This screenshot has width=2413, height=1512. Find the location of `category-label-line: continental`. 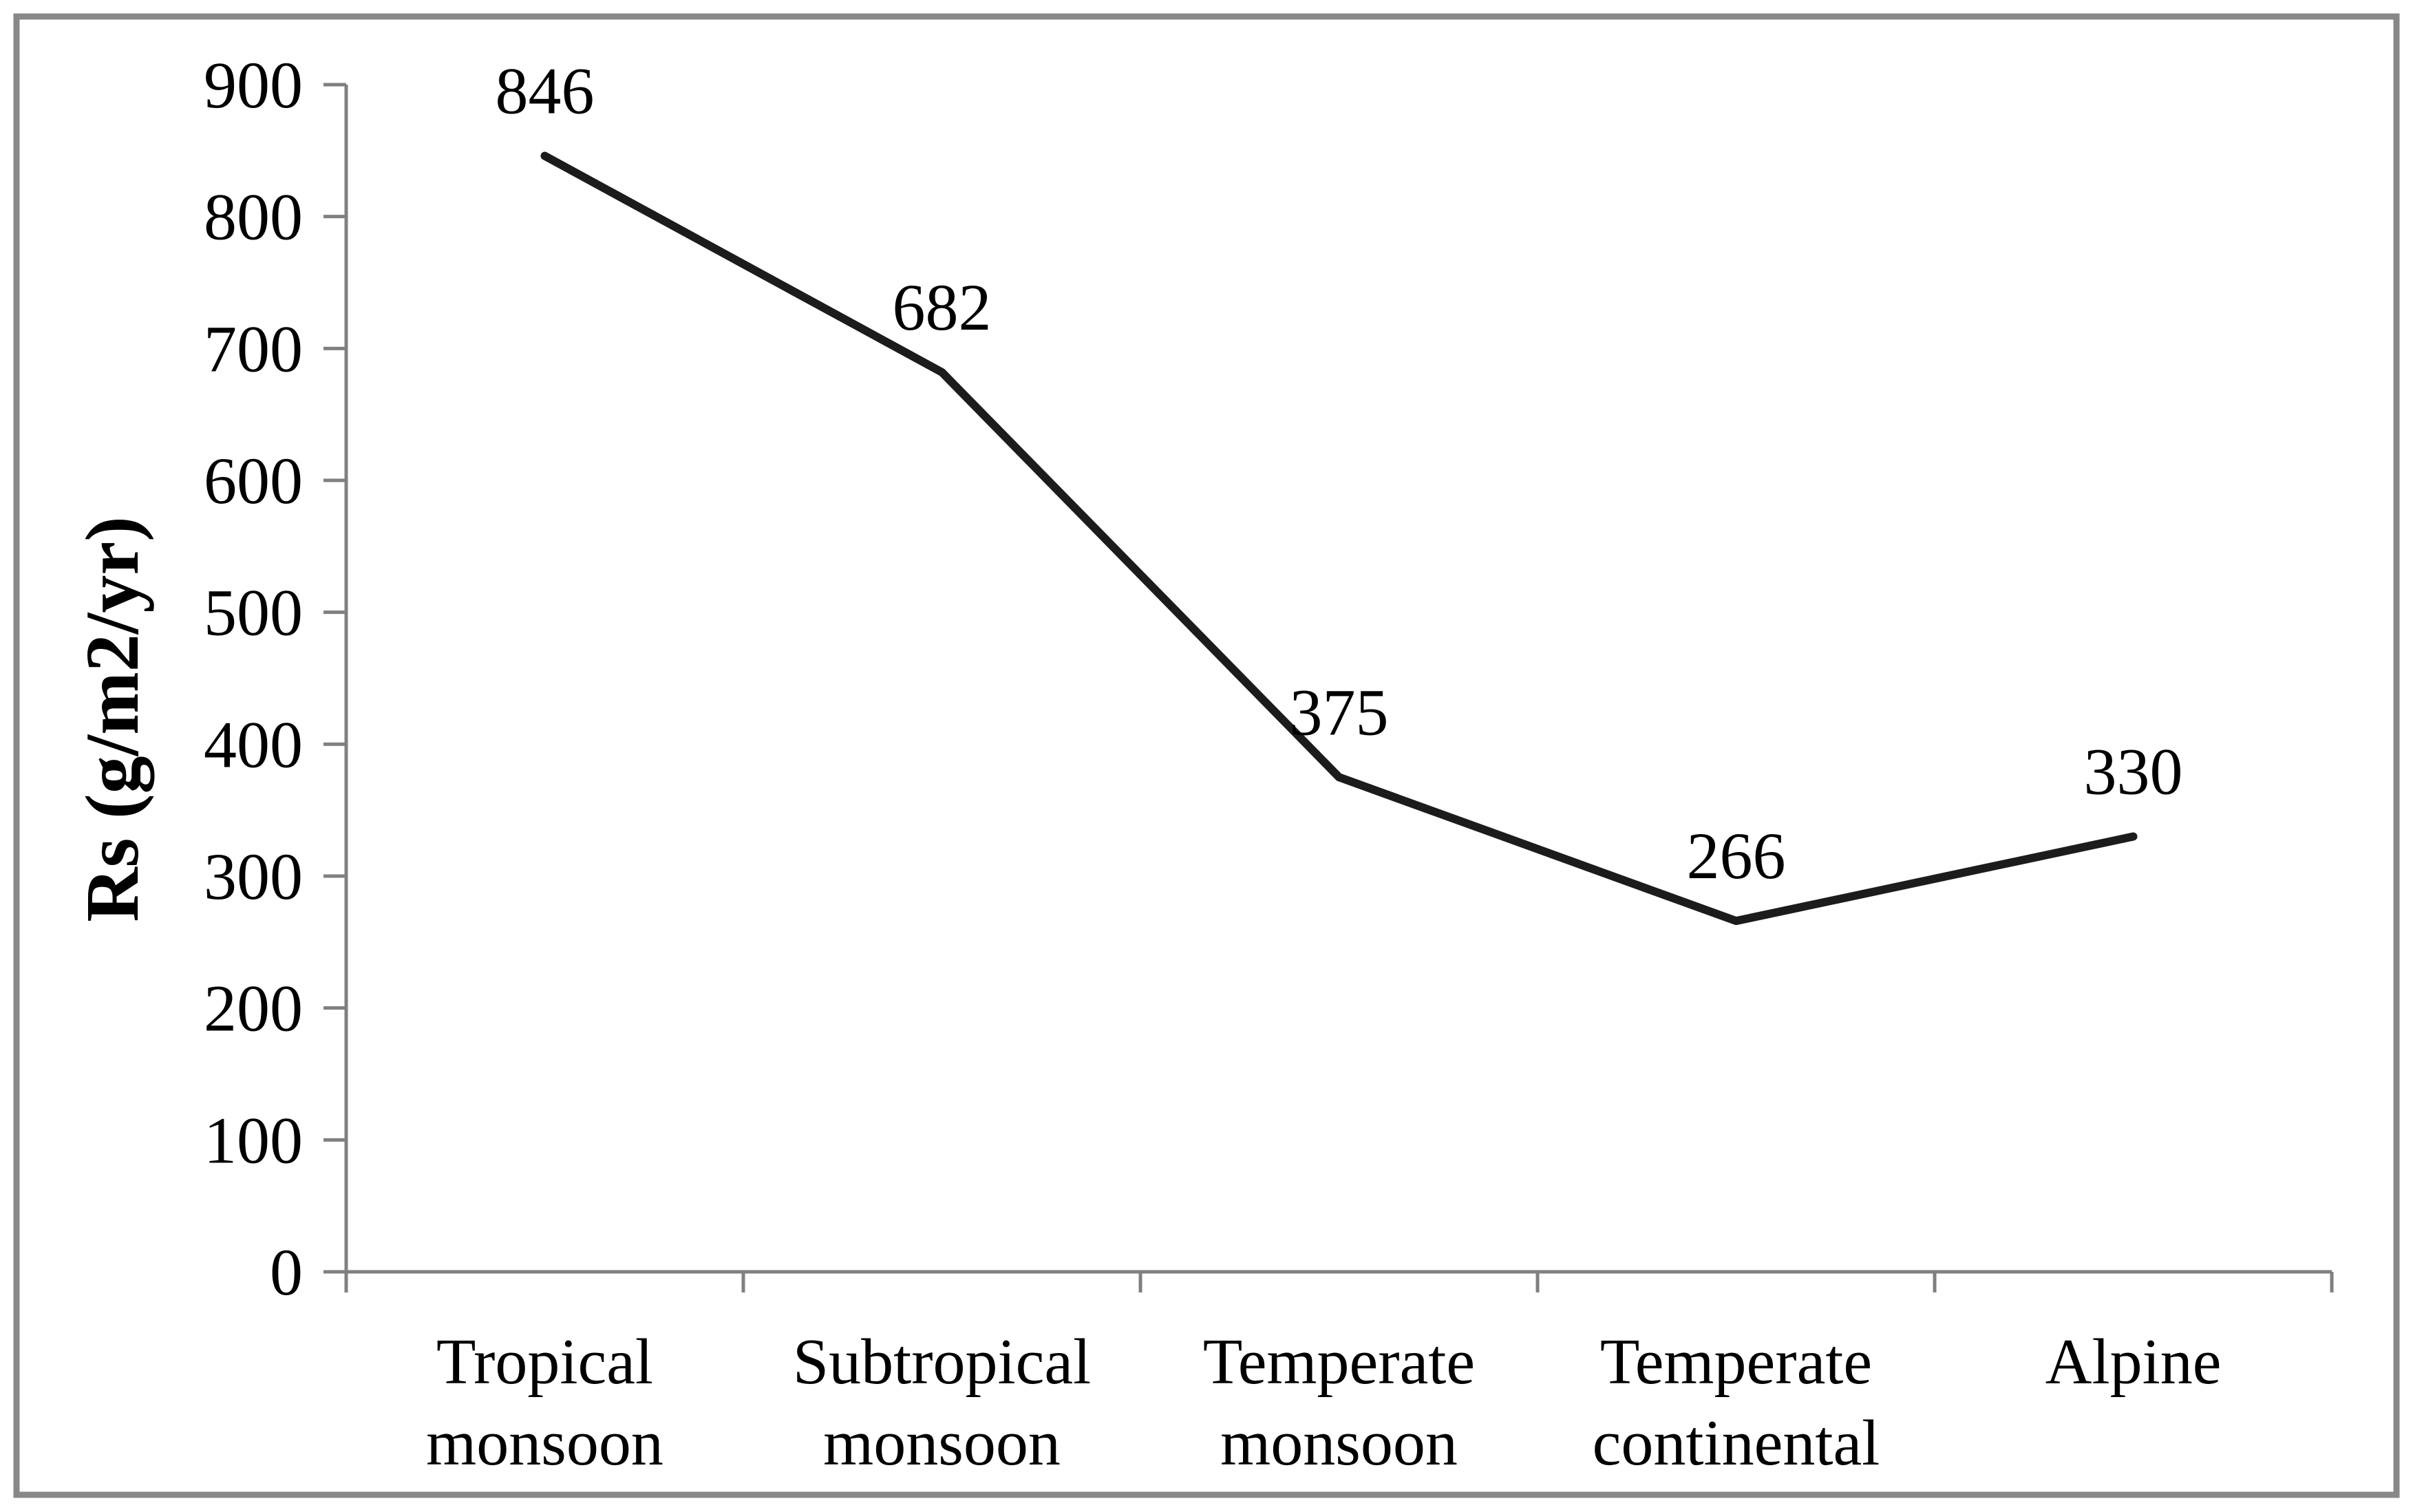

category-label-line: continental is located at coordinates (1736, 1443).